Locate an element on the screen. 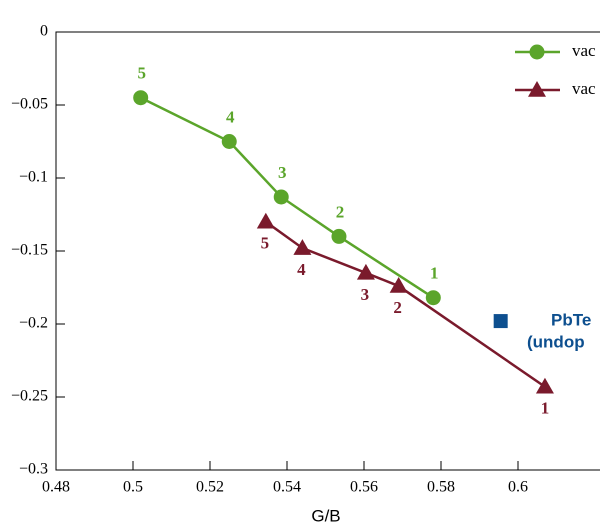 Image resolution: width=600 pixels, height=530 pixels. y-tick-label: −0.1 is located at coordinates (33, 177).